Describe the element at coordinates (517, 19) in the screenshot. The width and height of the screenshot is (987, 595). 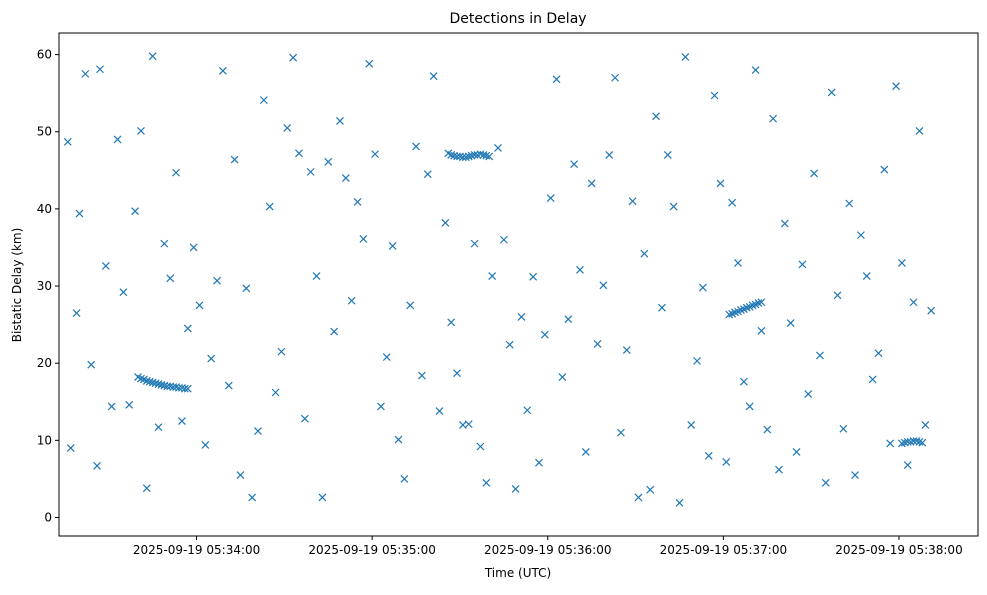
I see `chart-title: Detections in Delay` at that location.